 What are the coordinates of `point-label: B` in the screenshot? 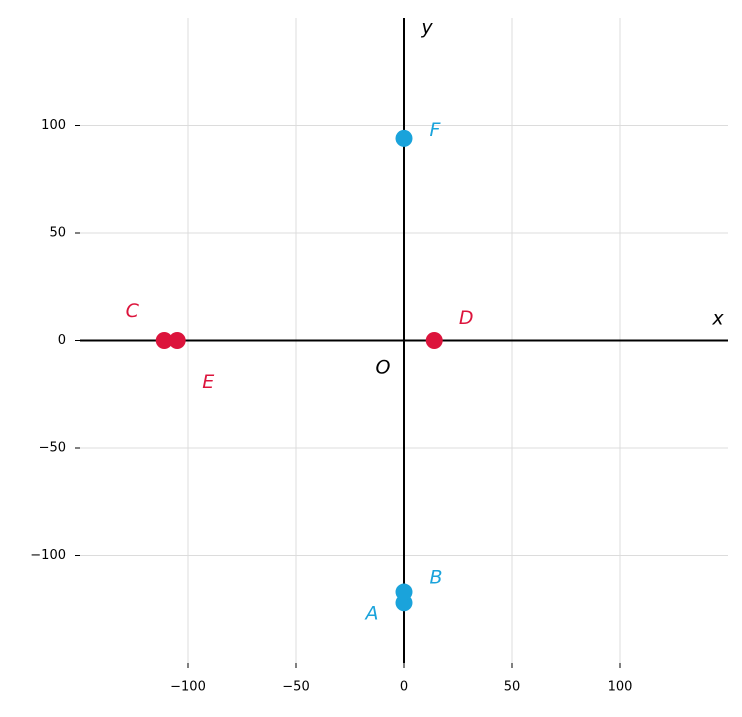 It's located at (435, 578).